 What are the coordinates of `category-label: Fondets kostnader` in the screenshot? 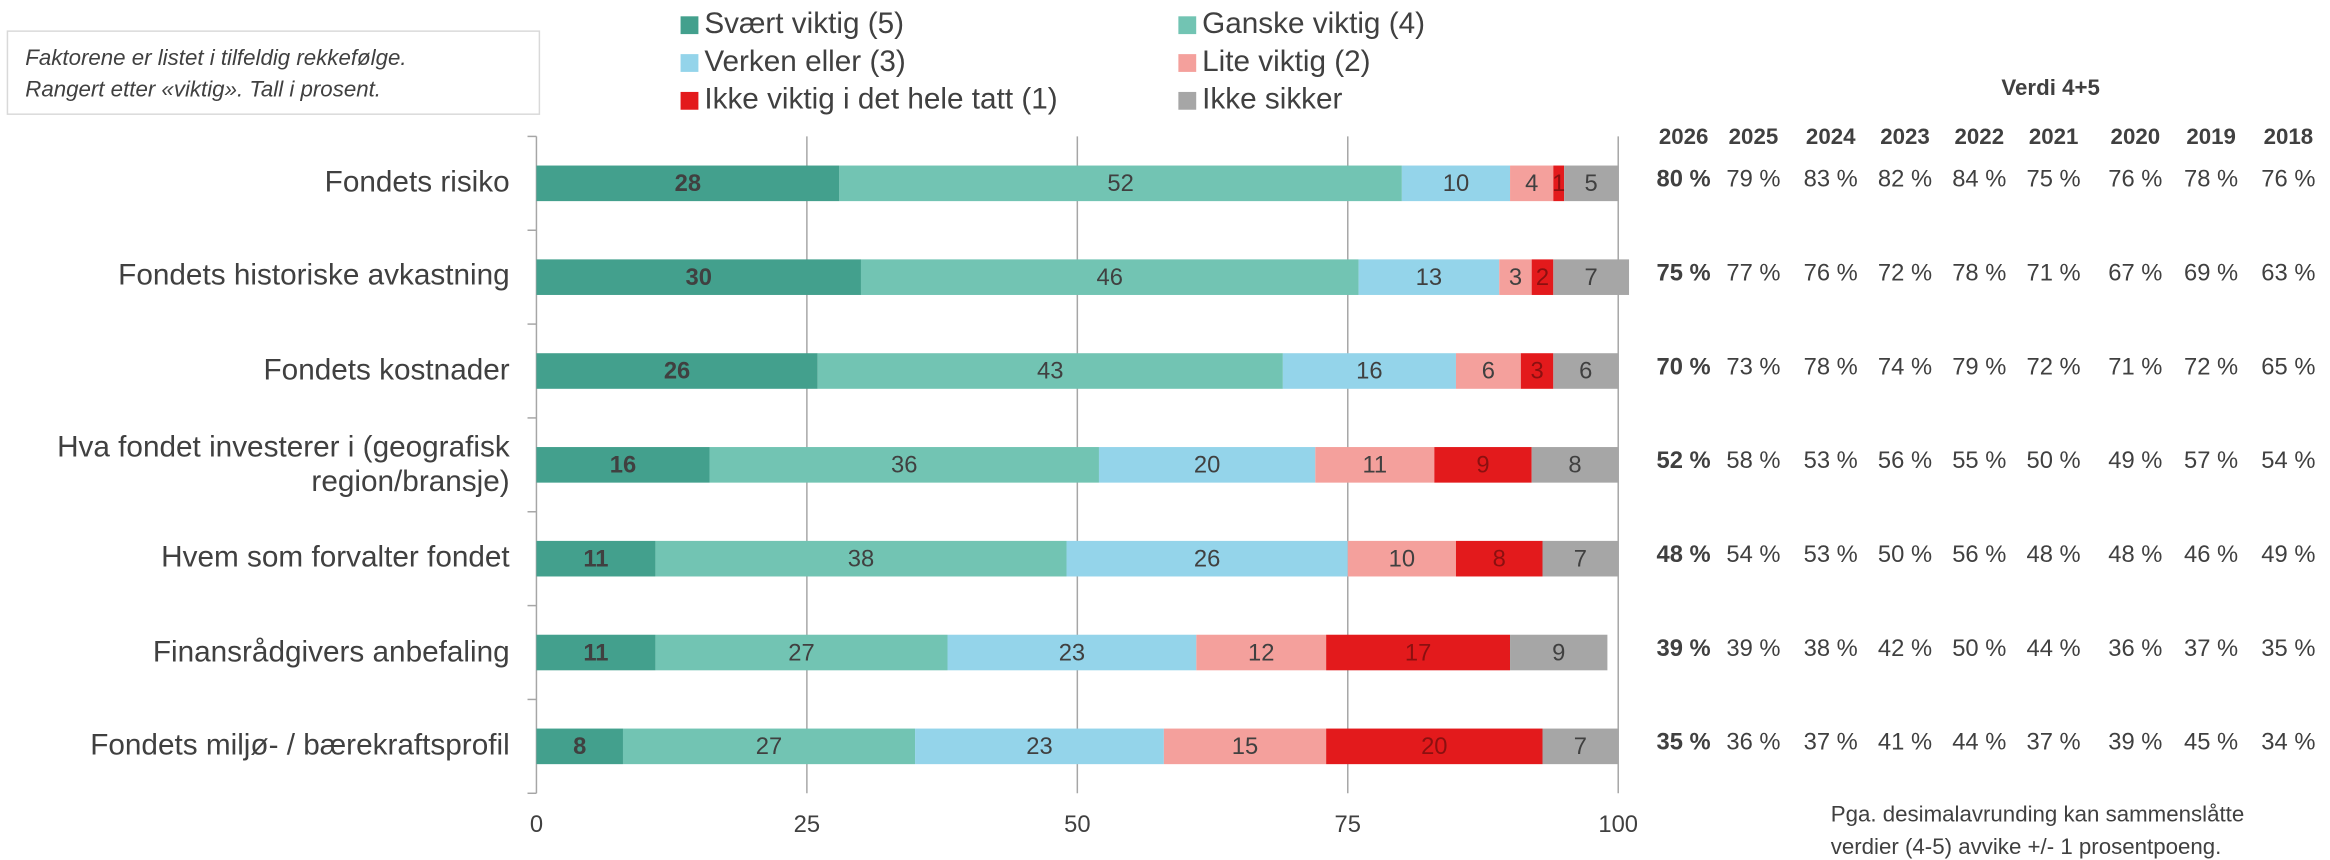 It's located at (386, 370).